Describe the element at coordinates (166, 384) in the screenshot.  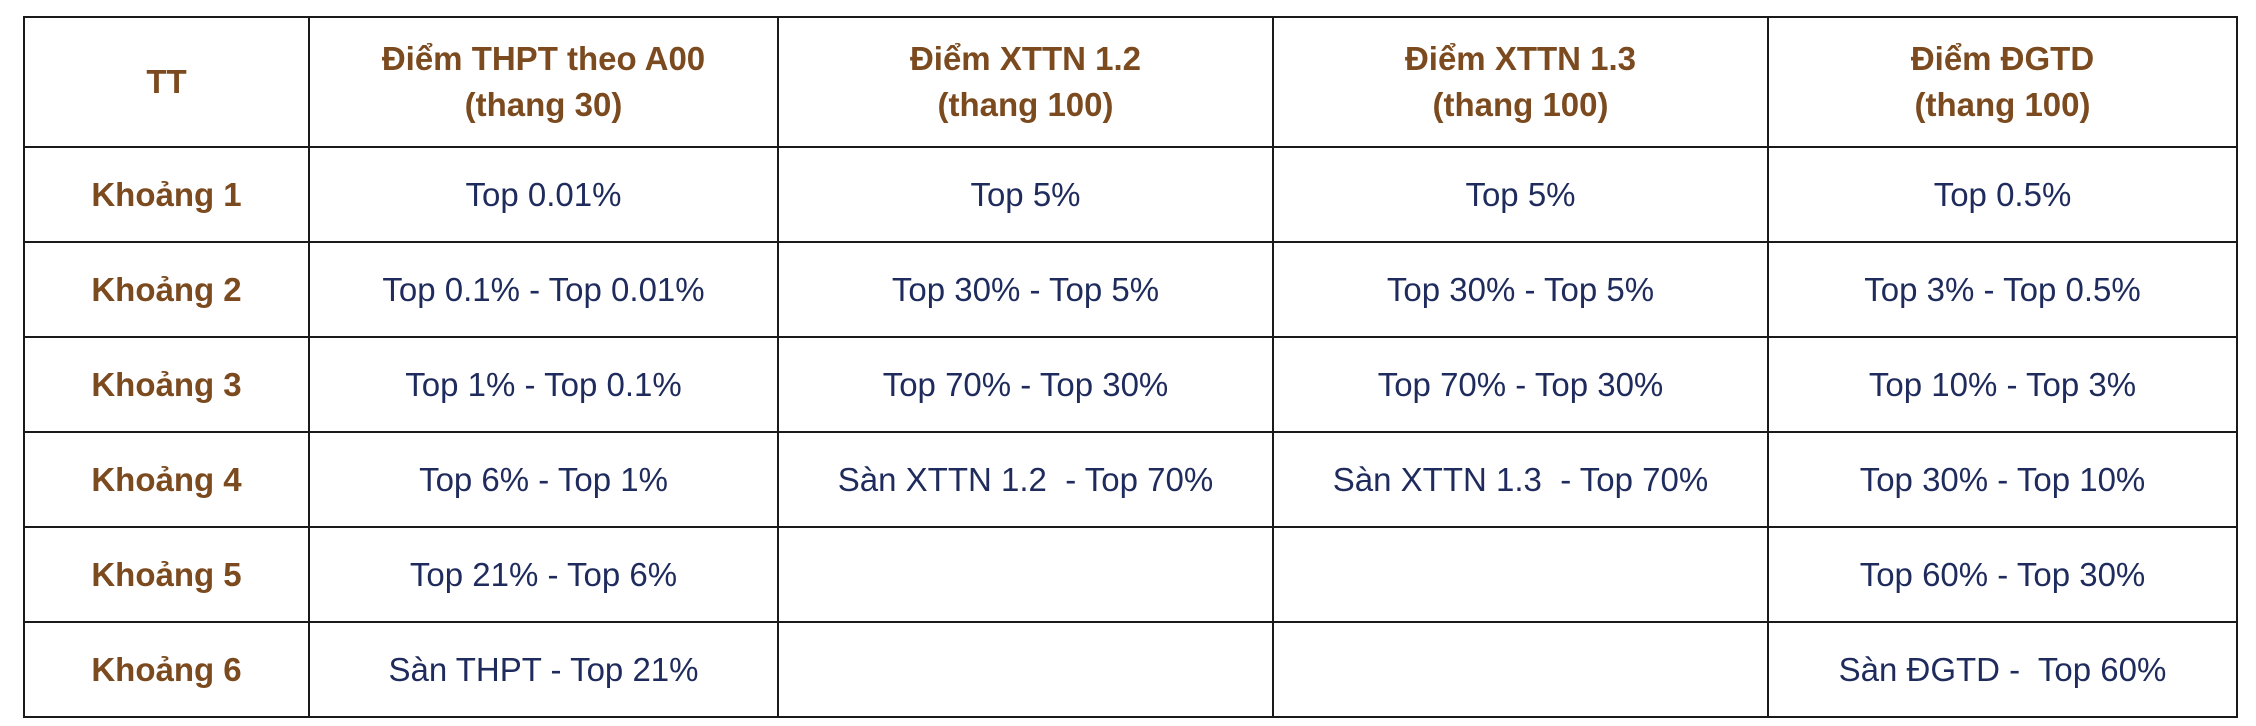
I see `row-label: Khoảng 3` at that location.